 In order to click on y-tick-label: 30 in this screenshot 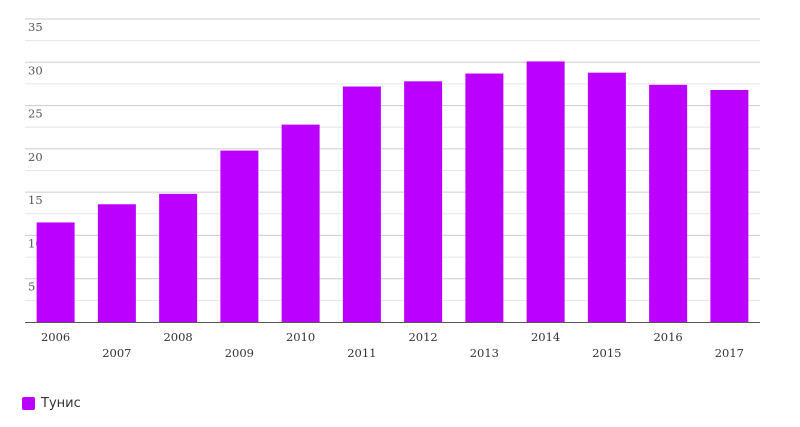, I will do `click(35, 70)`.